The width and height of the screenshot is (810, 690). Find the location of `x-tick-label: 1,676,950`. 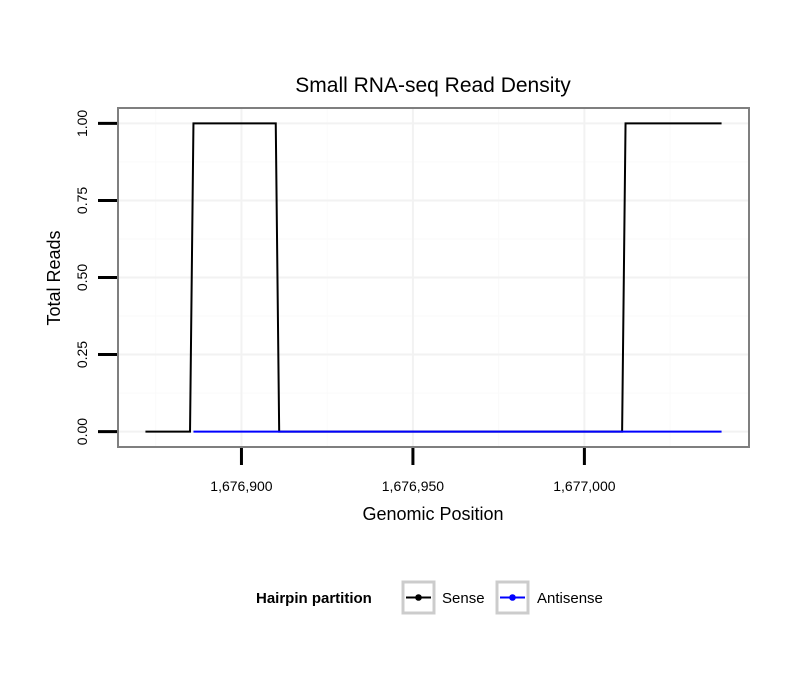

x-tick-label: 1,676,950 is located at coordinates (413, 486).